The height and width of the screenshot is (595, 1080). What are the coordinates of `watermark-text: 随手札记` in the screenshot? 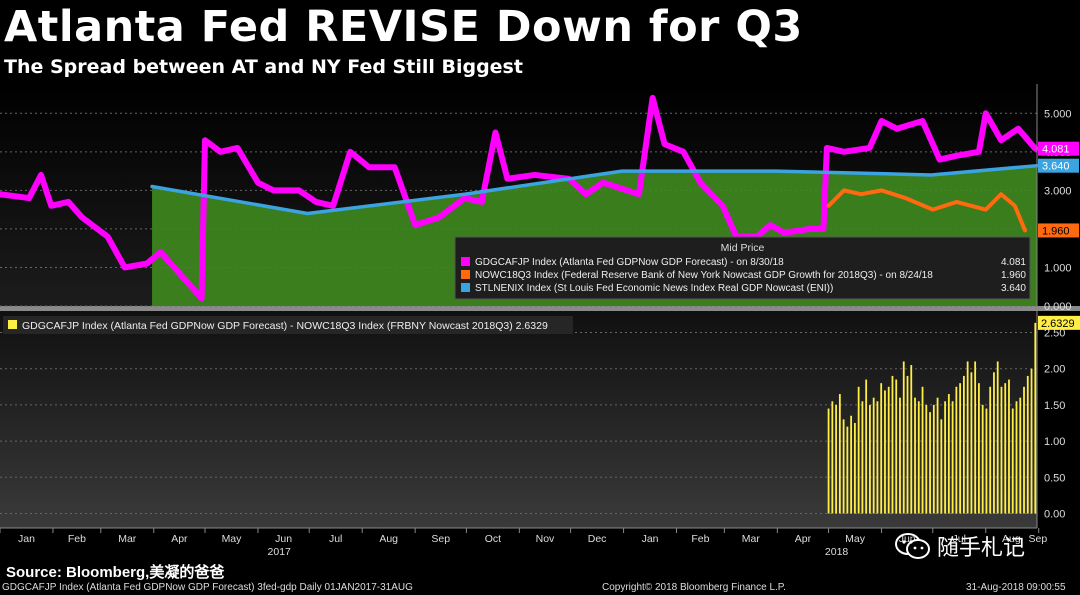 It's located at (981, 548).